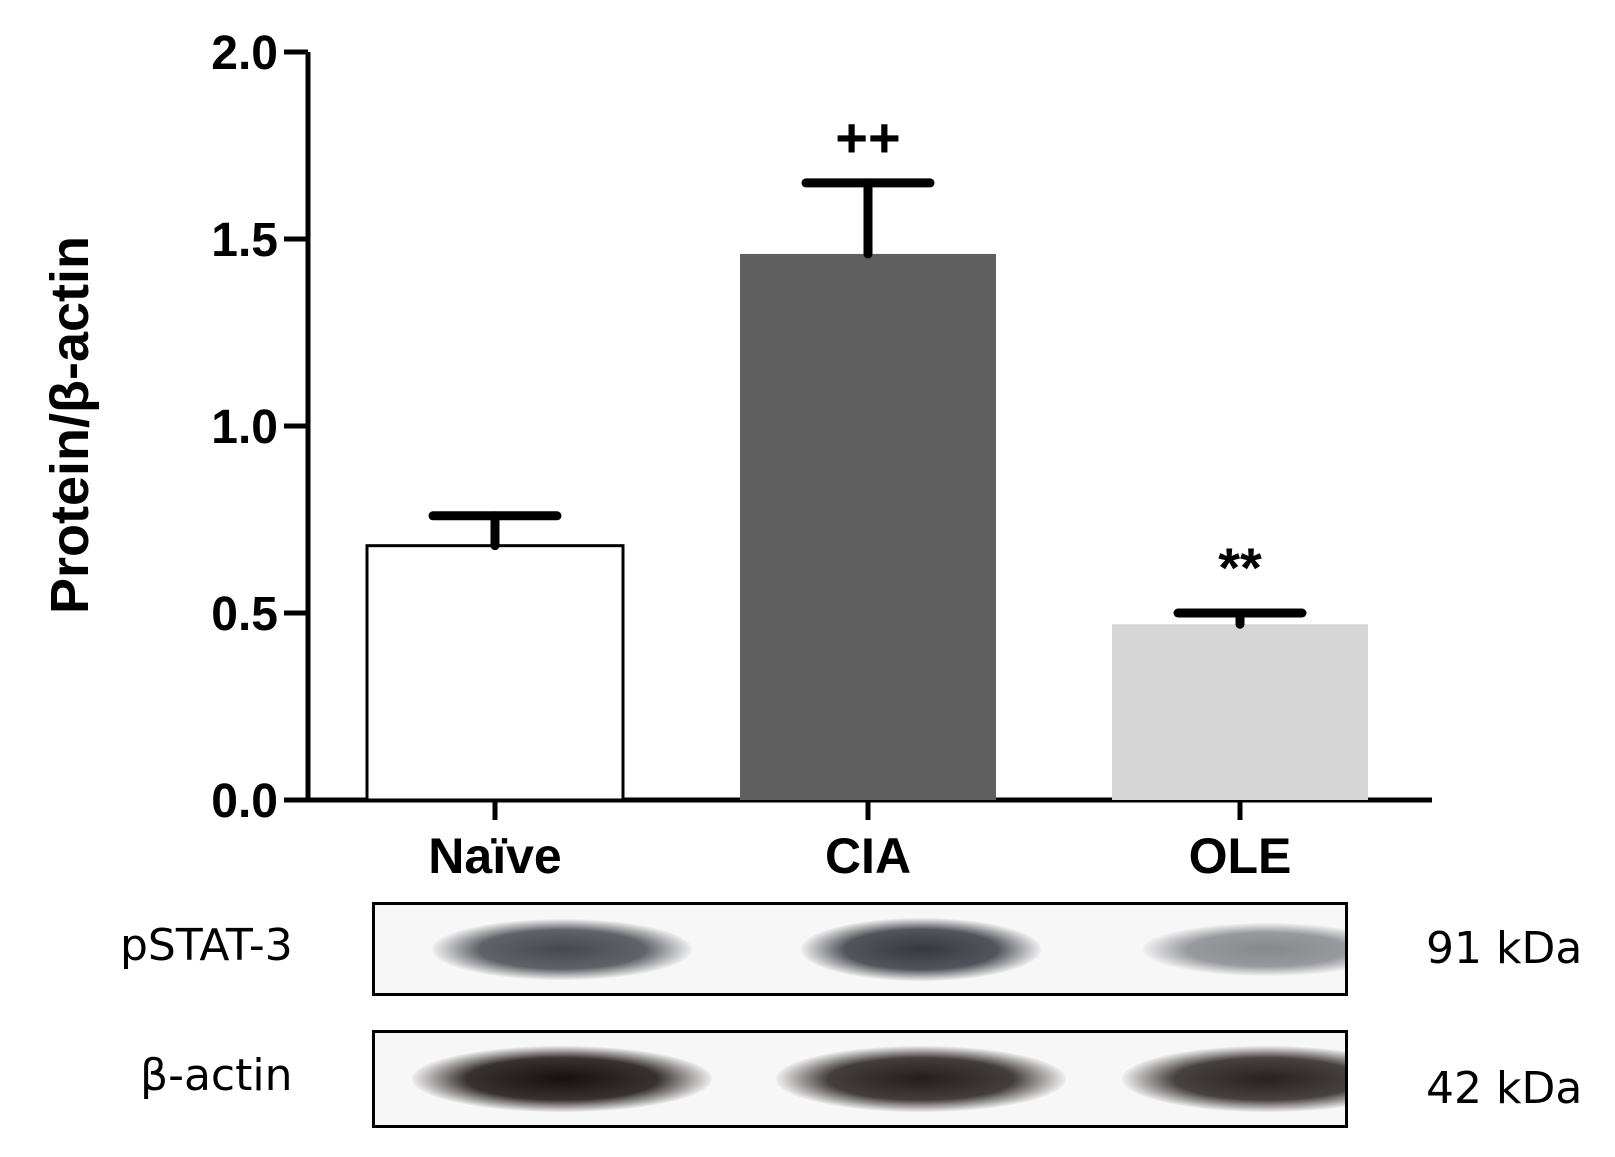 The height and width of the screenshot is (1157, 1615). What do you see at coordinates (206, 945) in the screenshot?
I see `blot-label-pstat3: pSTAT-3` at bounding box center [206, 945].